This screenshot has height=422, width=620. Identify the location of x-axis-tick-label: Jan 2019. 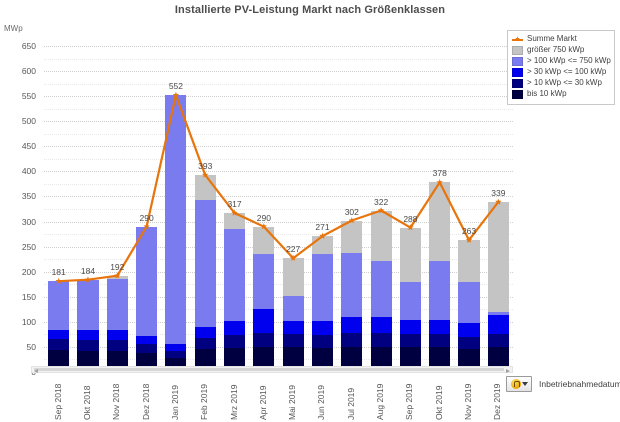
(174, 402).